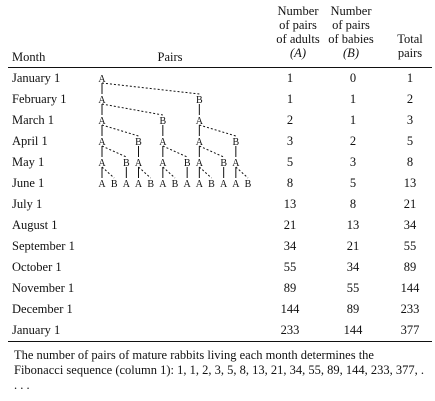 This screenshot has width=435, height=401. I want to click on babies-cell: 5, so click(353, 183).